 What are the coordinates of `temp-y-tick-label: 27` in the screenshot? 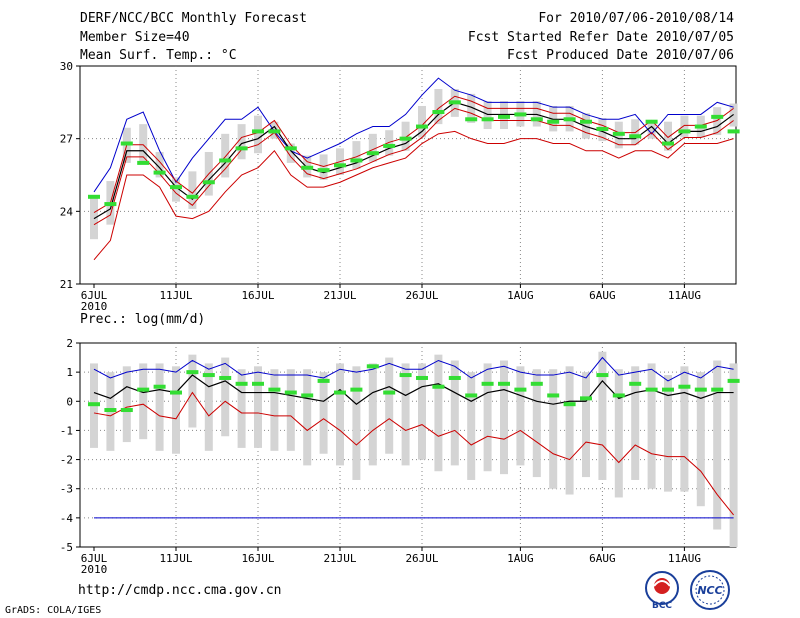 It's located at (66, 139).